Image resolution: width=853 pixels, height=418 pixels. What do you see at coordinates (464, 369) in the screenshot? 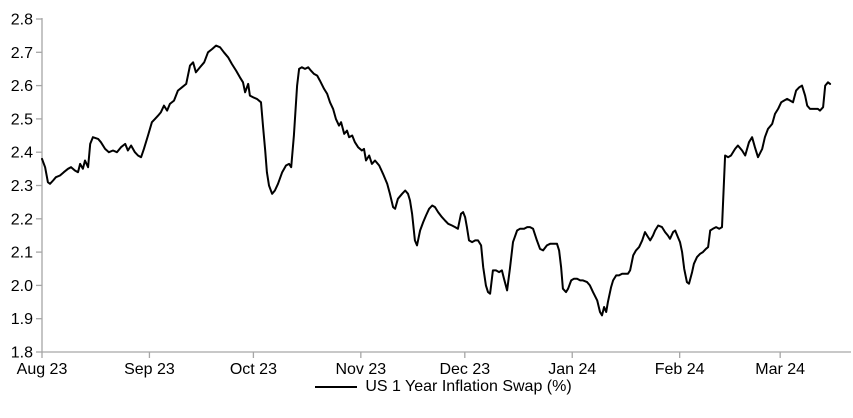
I see `x-tick-label: Dec 23` at bounding box center [464, 369].